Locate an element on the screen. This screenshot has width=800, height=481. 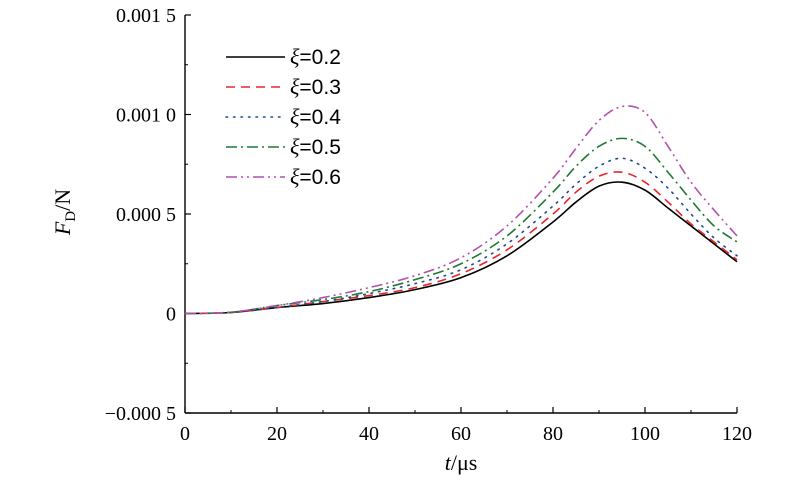
x-axis-unit: /μs is located at coordinates (464, 462).